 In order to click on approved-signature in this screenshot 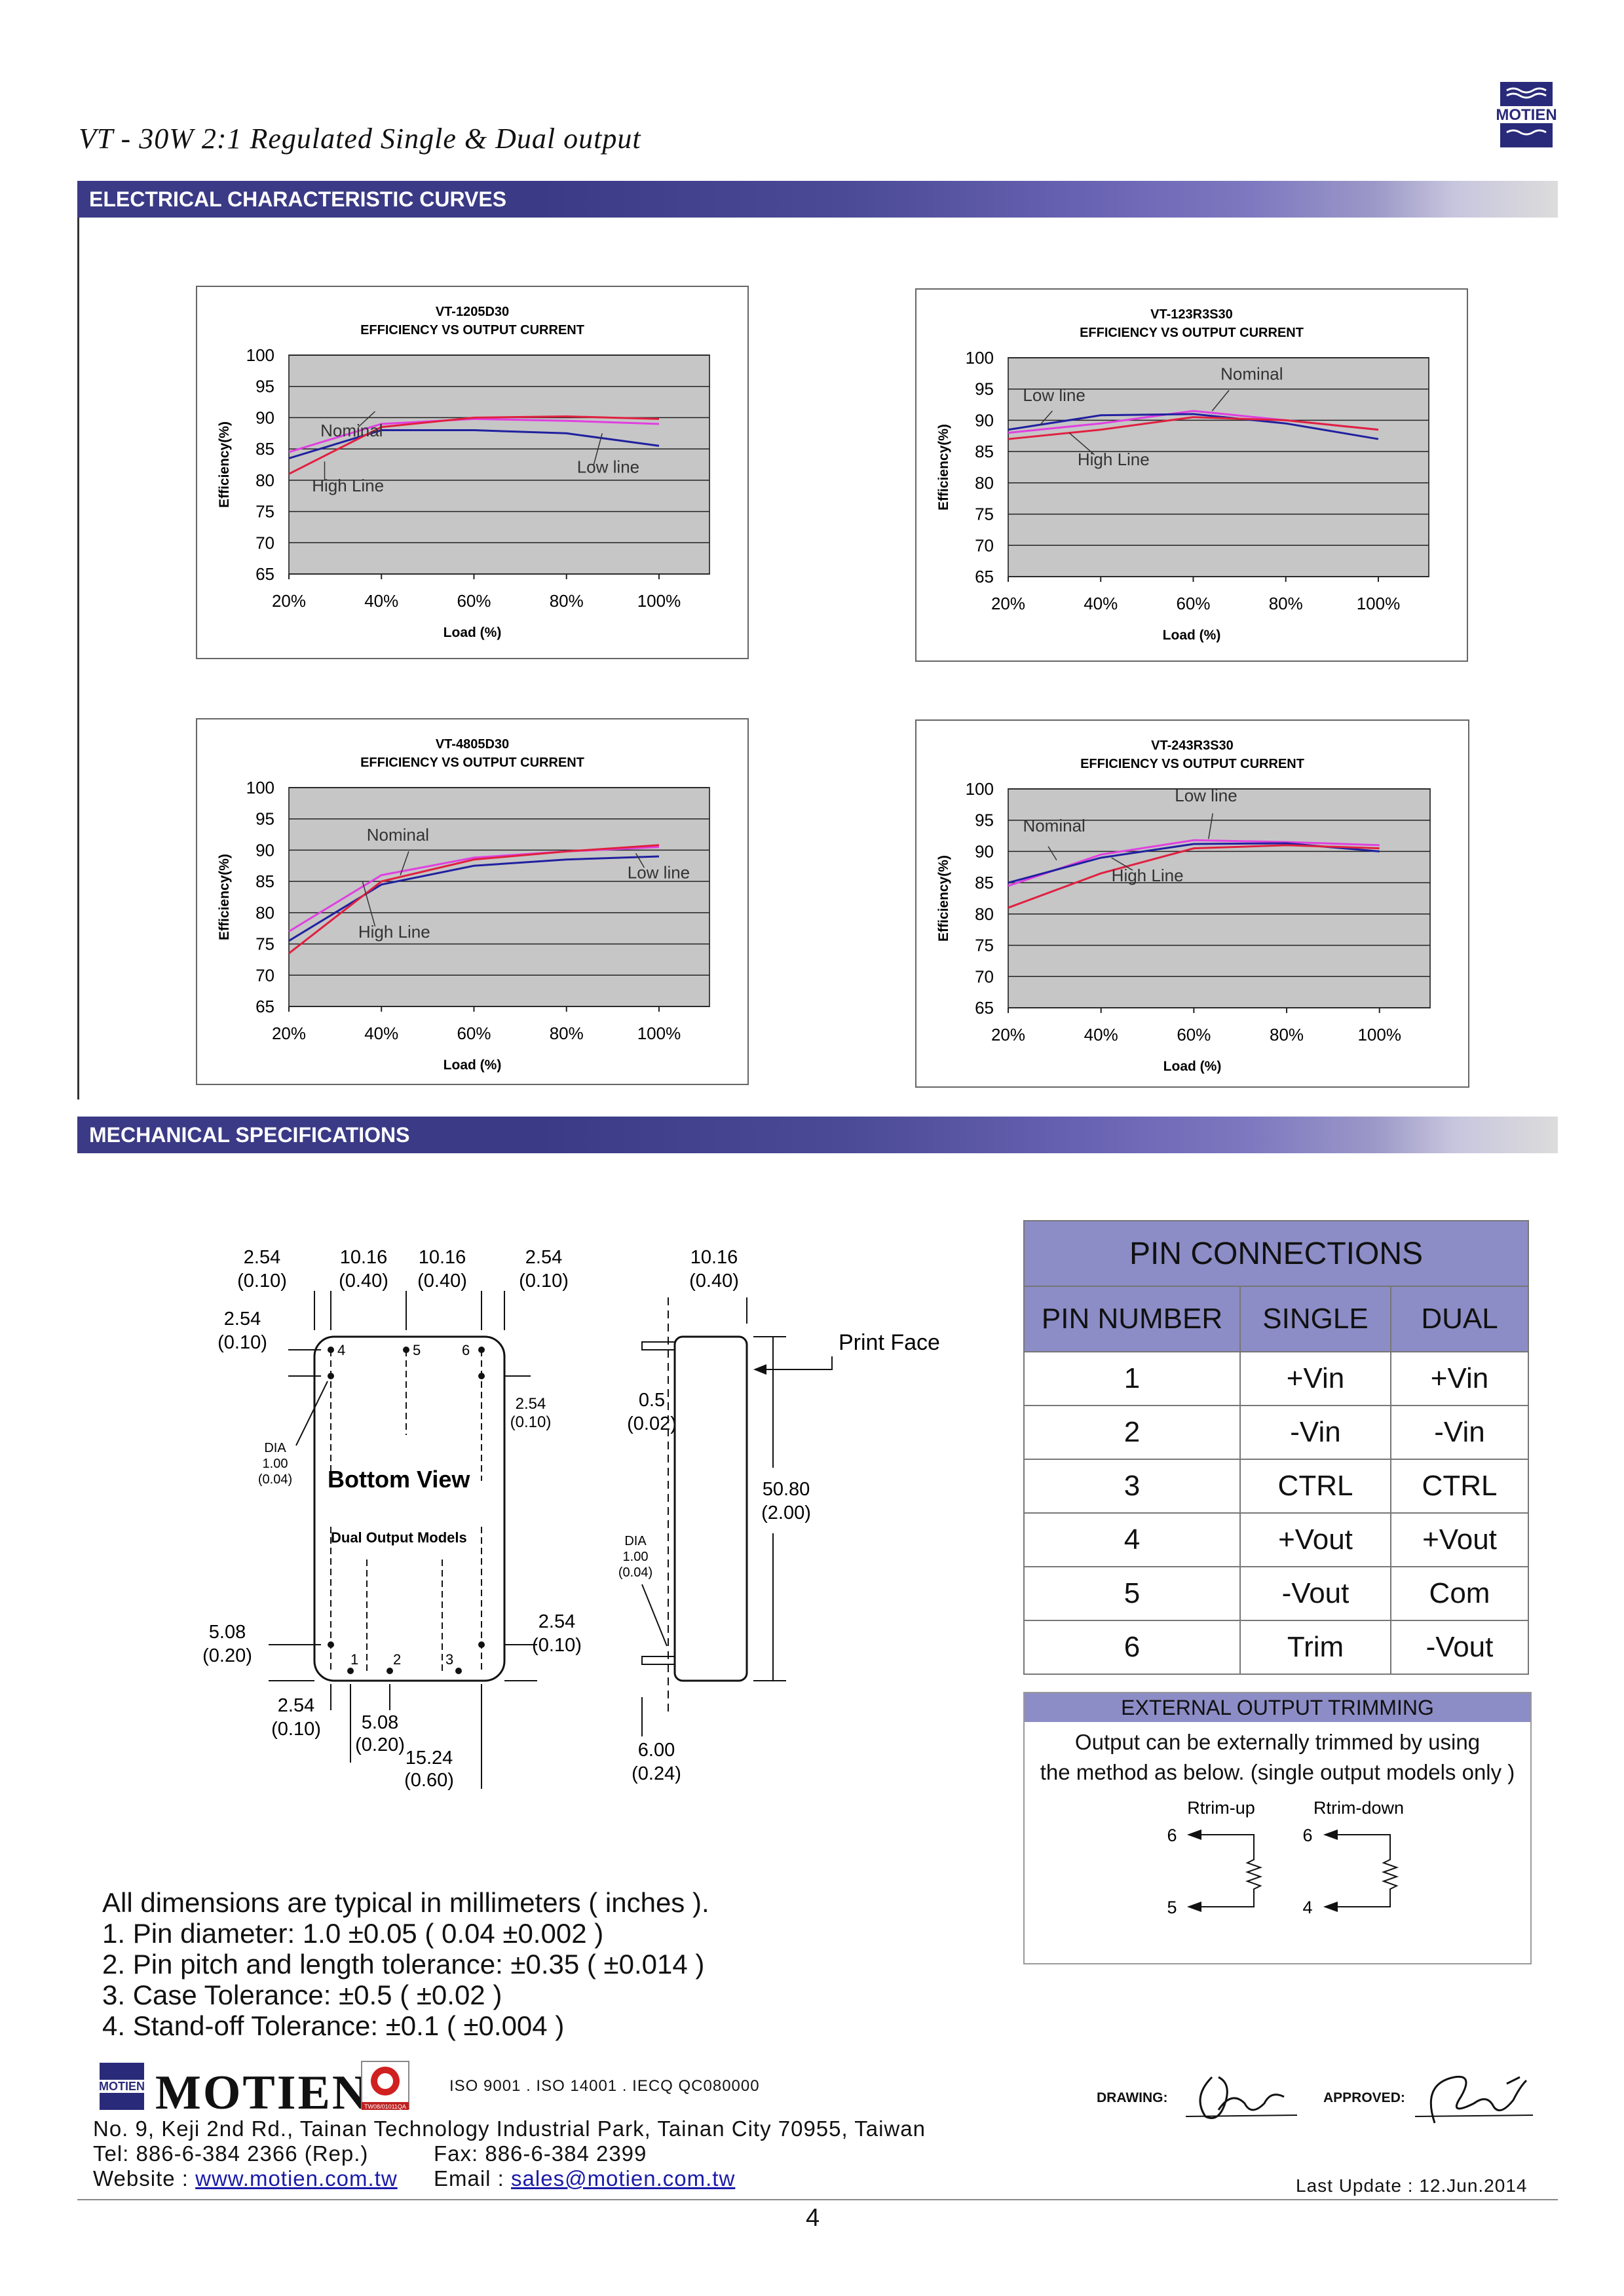, I will do `click(1474, 2099)`.